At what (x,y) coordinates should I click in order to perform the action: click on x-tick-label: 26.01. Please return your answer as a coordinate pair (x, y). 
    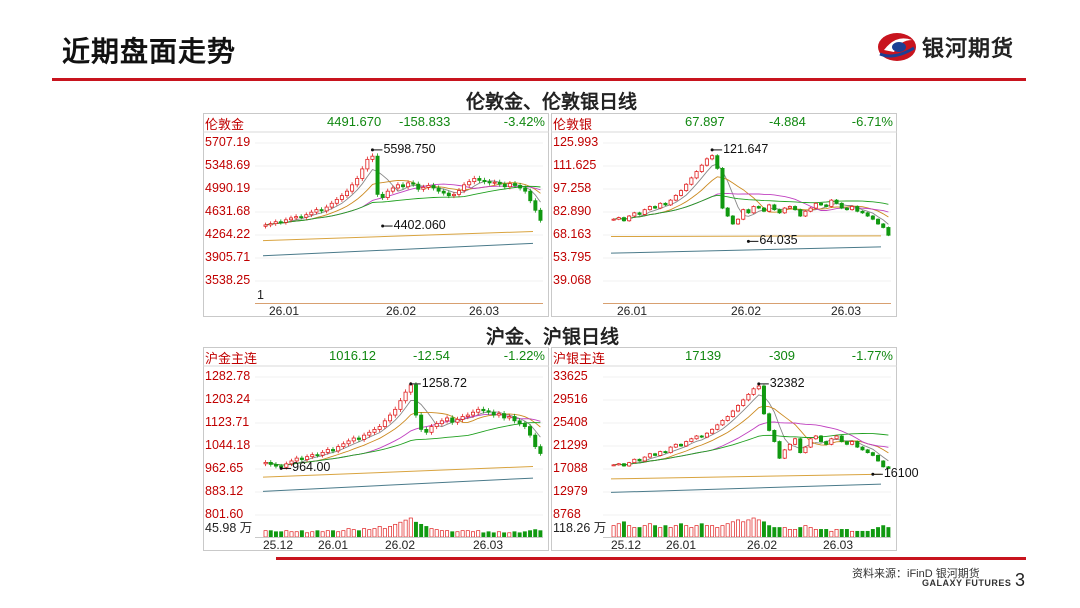
    Looking at the image, I should click on (681, 545).